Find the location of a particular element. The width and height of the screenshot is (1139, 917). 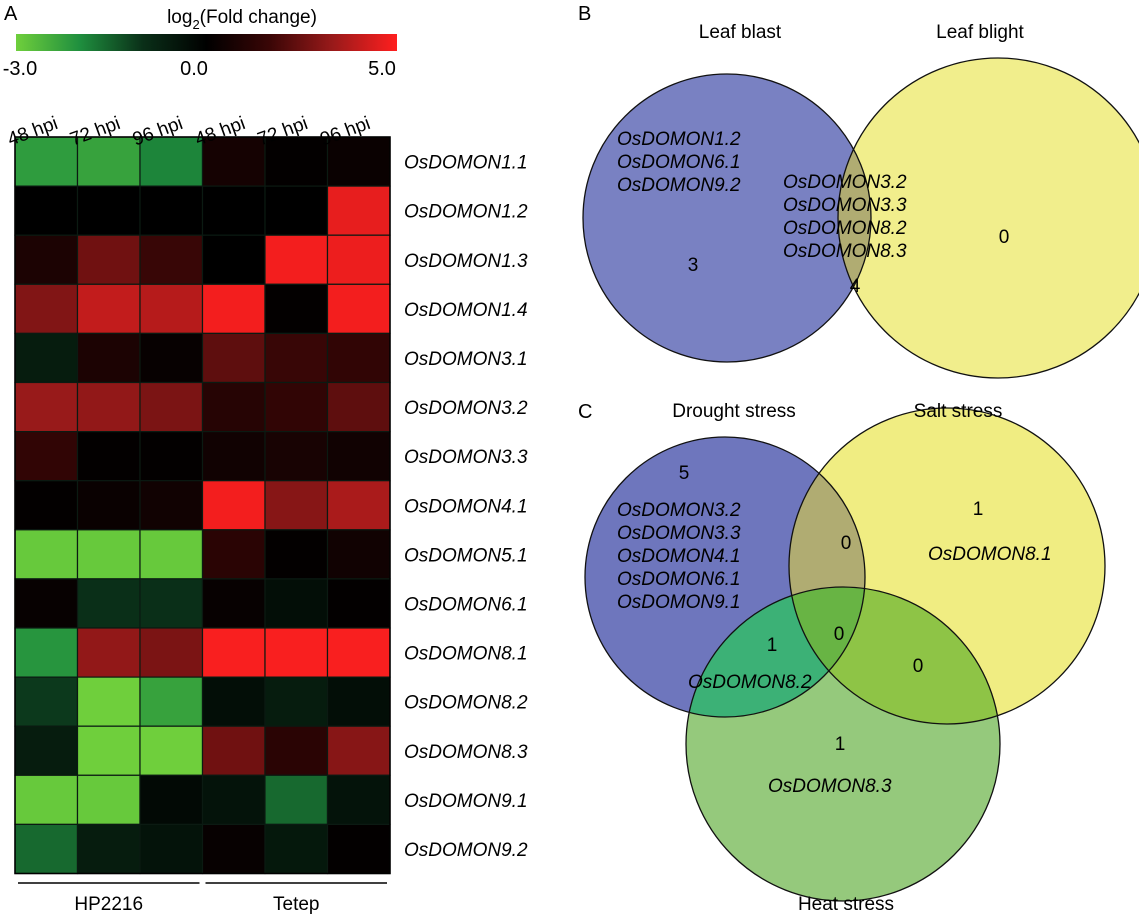

heatmap-row-label: OsDOMON3.2 is located at coordinates (466, 408).